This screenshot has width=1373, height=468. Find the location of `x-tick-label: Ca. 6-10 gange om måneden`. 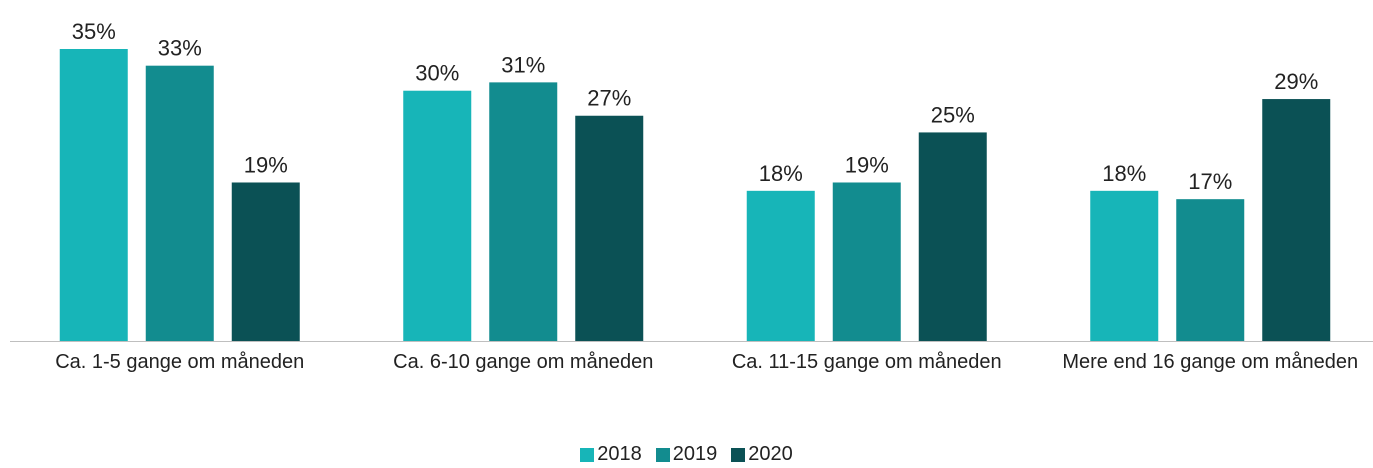

x-tick-label: Ca. 6-10 gange om måneden is located at coordinates (523, 362).